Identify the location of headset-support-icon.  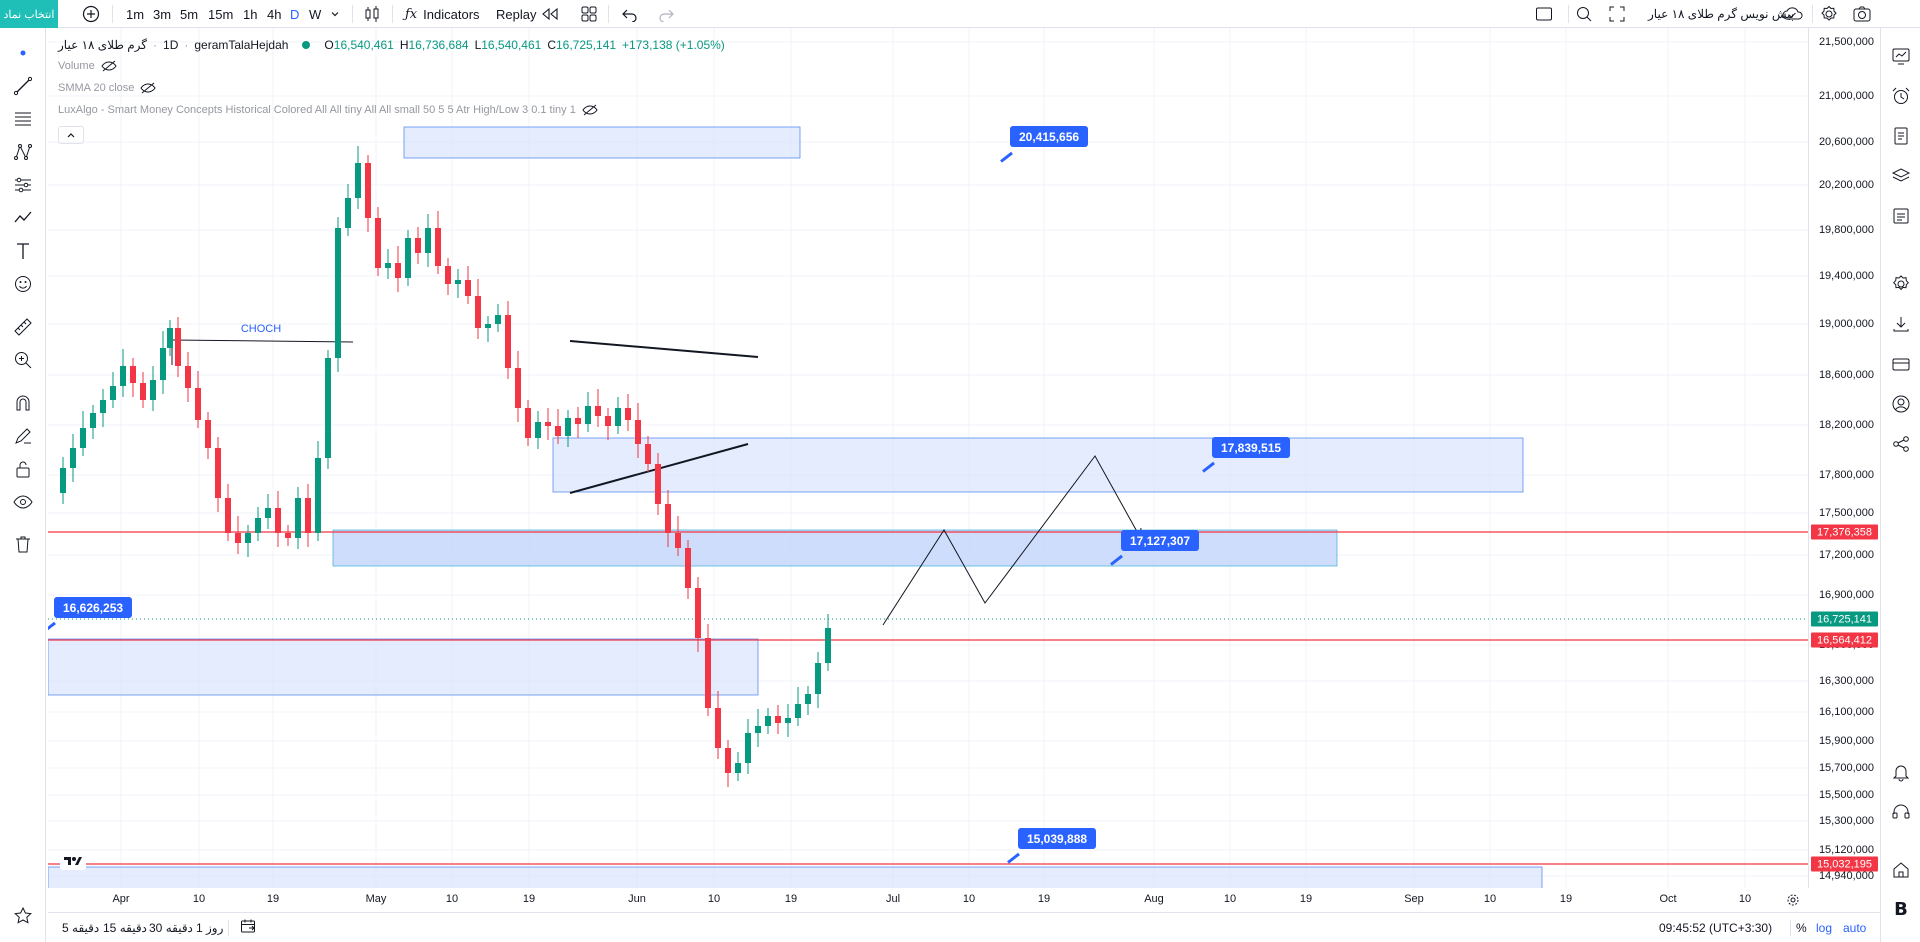
(1901, 812).